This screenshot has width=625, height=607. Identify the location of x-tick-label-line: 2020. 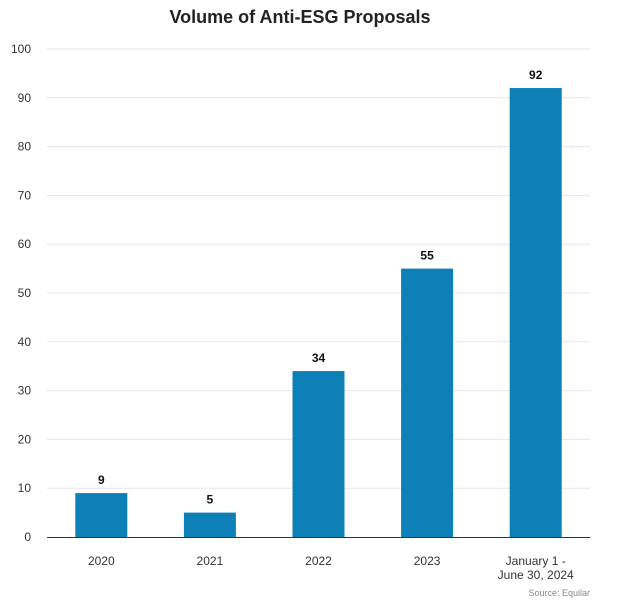
(101, 561).